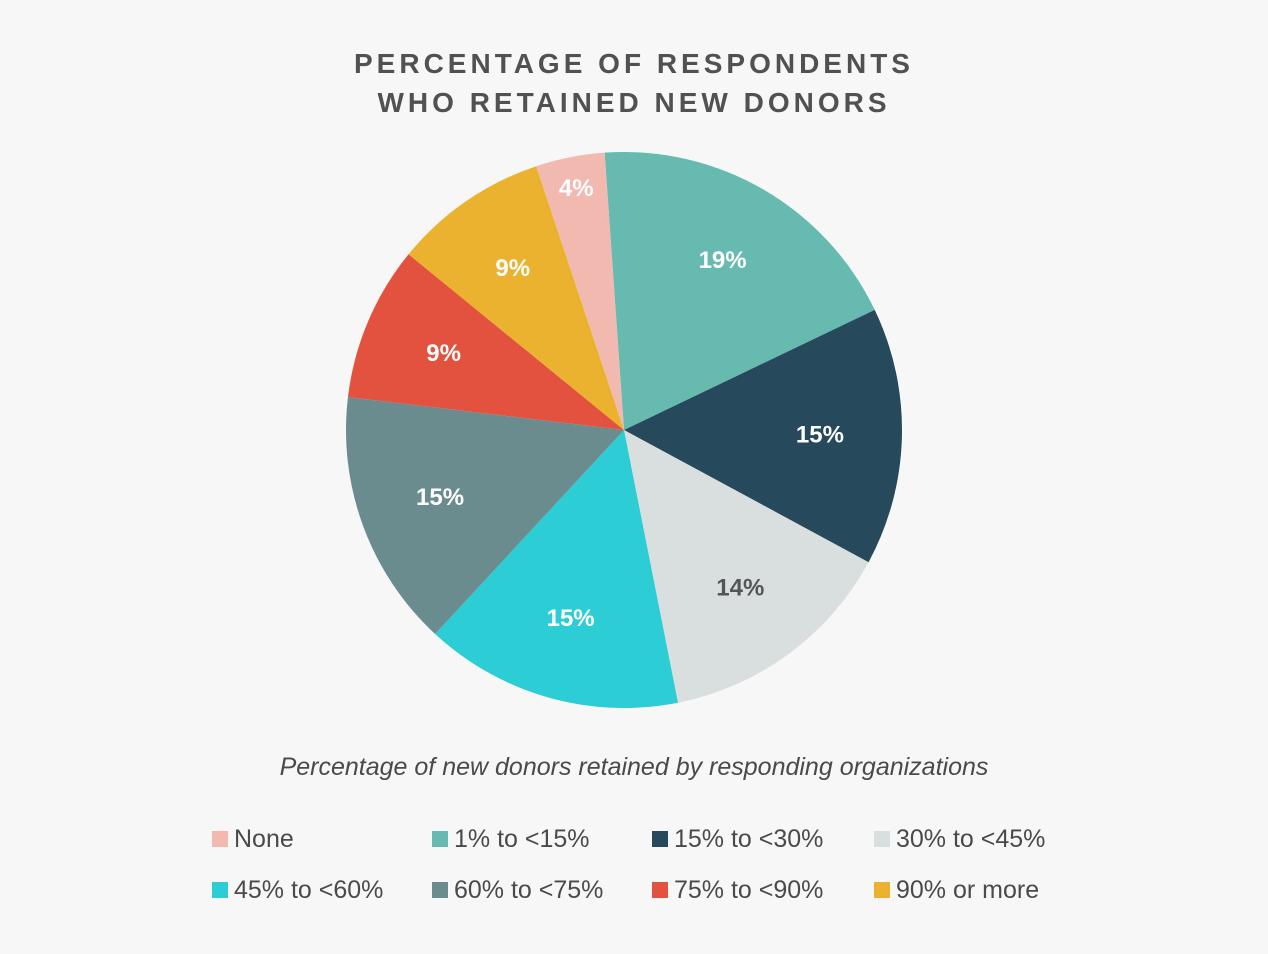 This screenshot has width=1268, height=954. Describe the element at coordinates (968, 889) in the screenshot. I see `legend-label: 90% or more` at that location.